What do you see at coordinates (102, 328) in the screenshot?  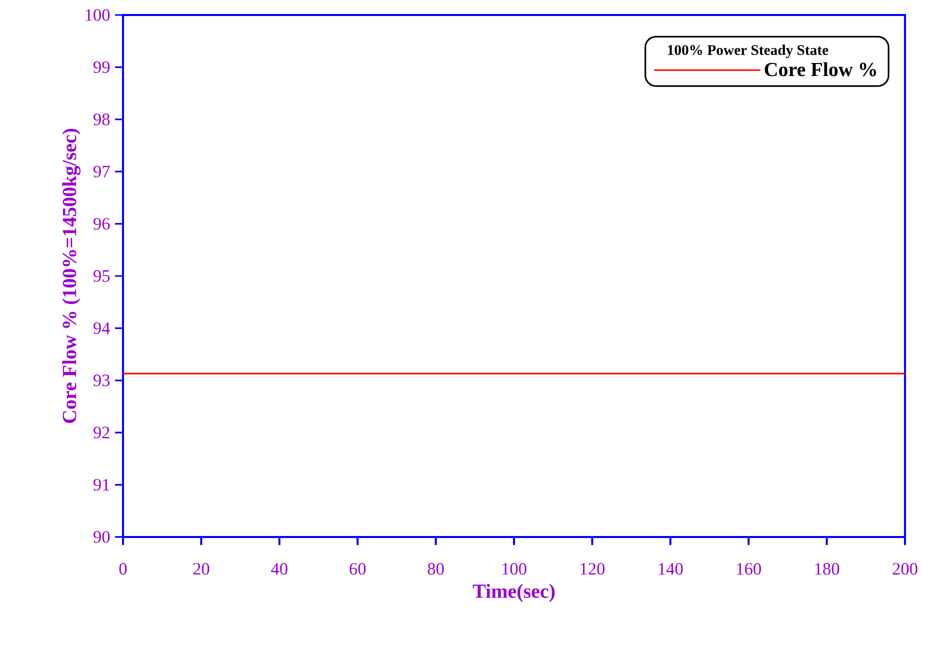 I see `y-tick-label: 94` at bounding box center [102, 328].